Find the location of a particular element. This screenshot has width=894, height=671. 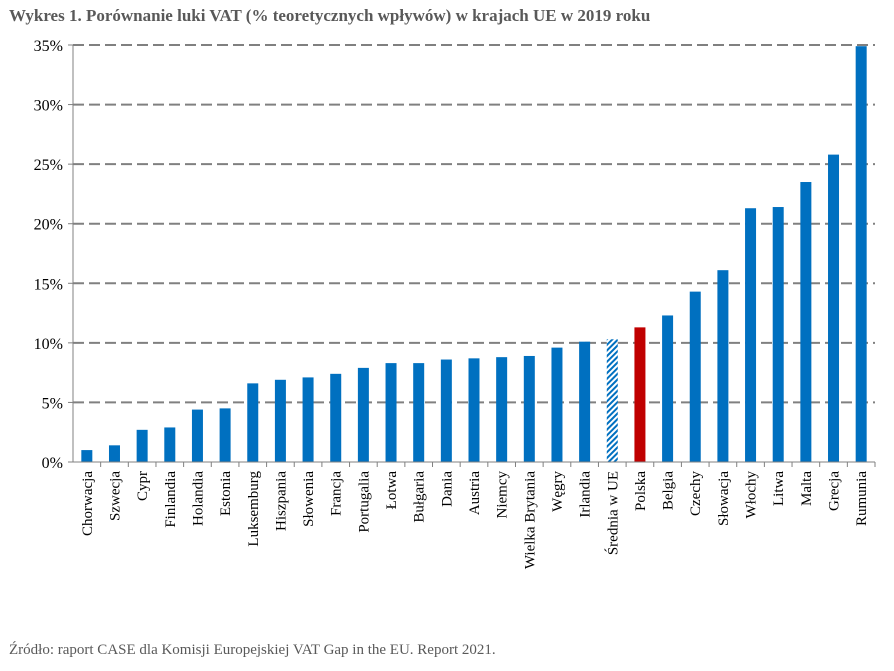

y-tick-label: 15% is located at coordinates (48, 284).